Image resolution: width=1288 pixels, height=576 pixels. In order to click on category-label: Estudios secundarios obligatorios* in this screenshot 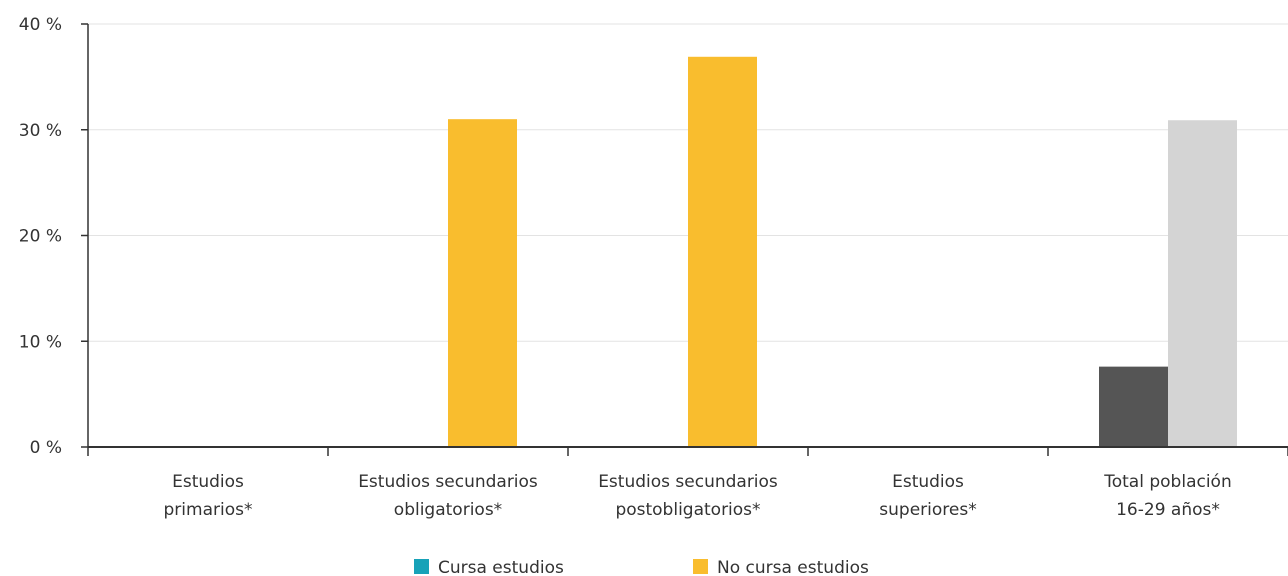, I will do `click(448, 496)`.